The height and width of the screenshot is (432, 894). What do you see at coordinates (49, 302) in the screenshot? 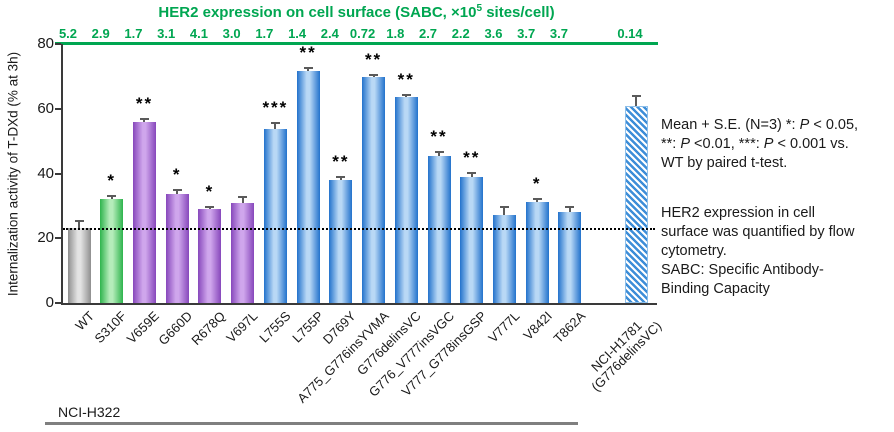
I see `y-axis-tick-label: 0` at bounding box center [49, 302].